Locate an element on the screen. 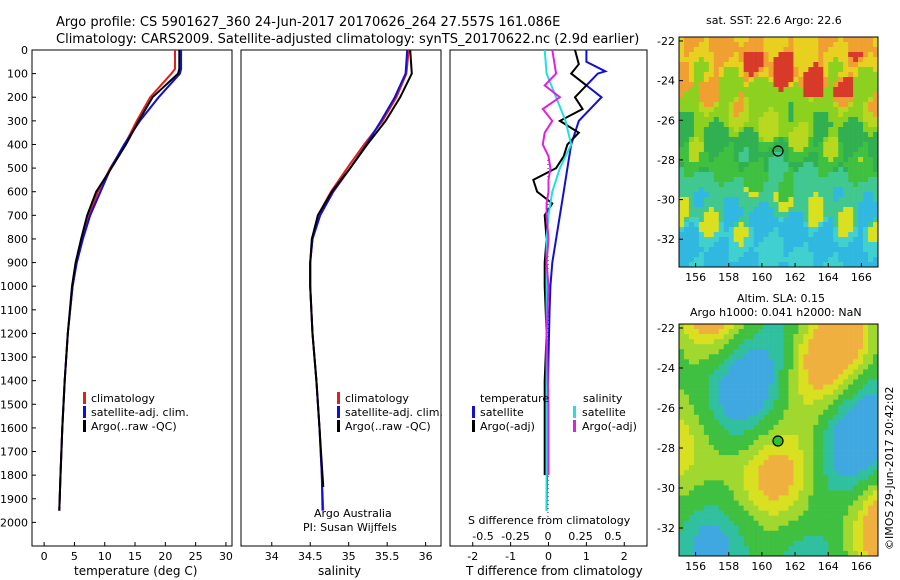  x-tick-label: 35 is located at coordinates (349, 556).